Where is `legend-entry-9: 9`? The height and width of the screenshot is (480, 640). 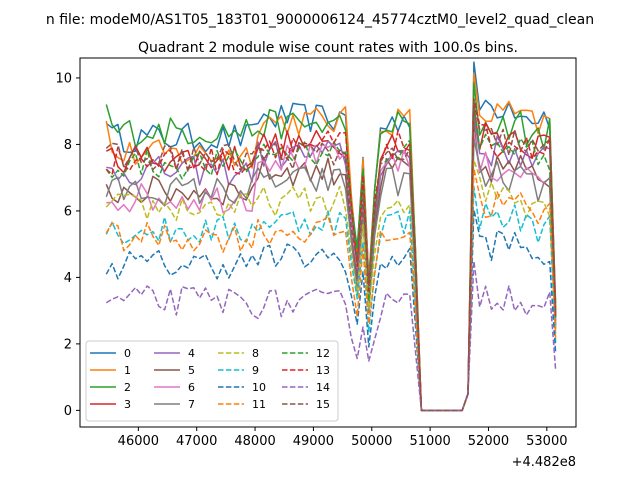
legend-entry-9: 9 is located at coordinates (238, 370).